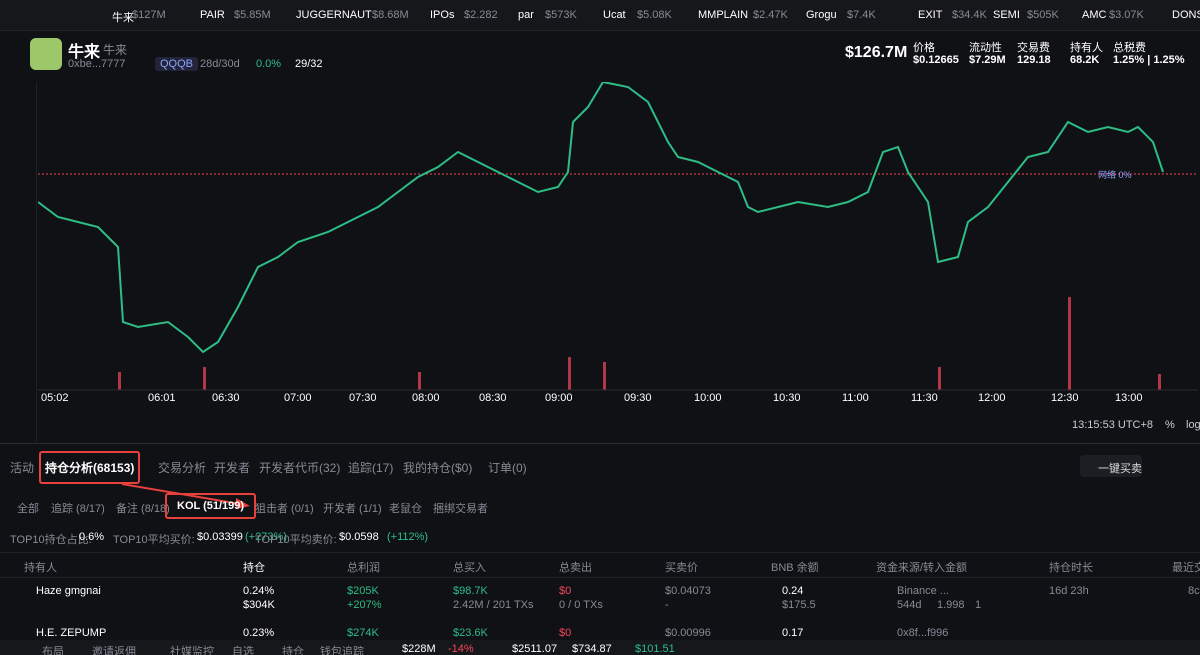  What do you see at coordinates (68, 591) in the screenshot?
I see `table-cell: Haze gmgnai` at bounding box center [68, 591].